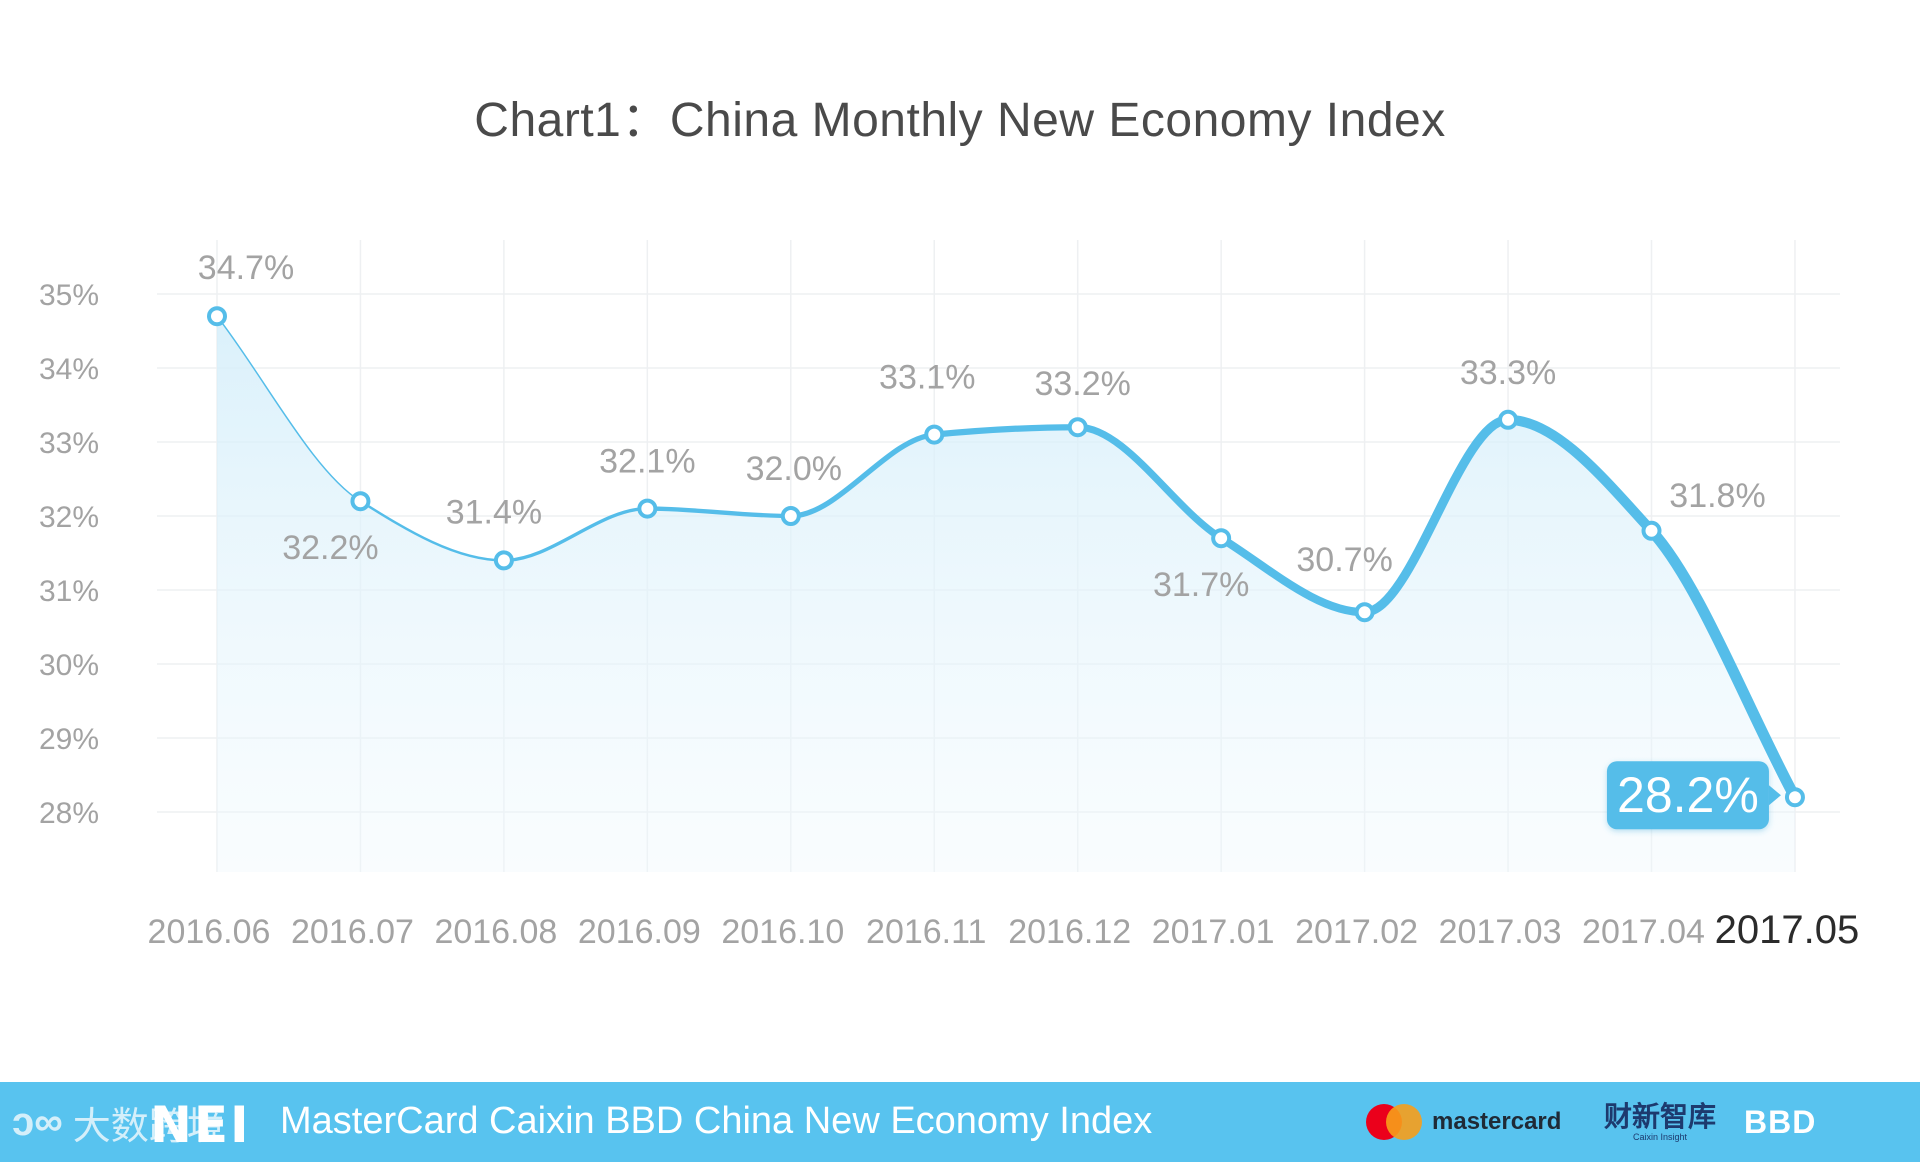  I want to click on mastercard-circles-icon, so click(1394, 1122).